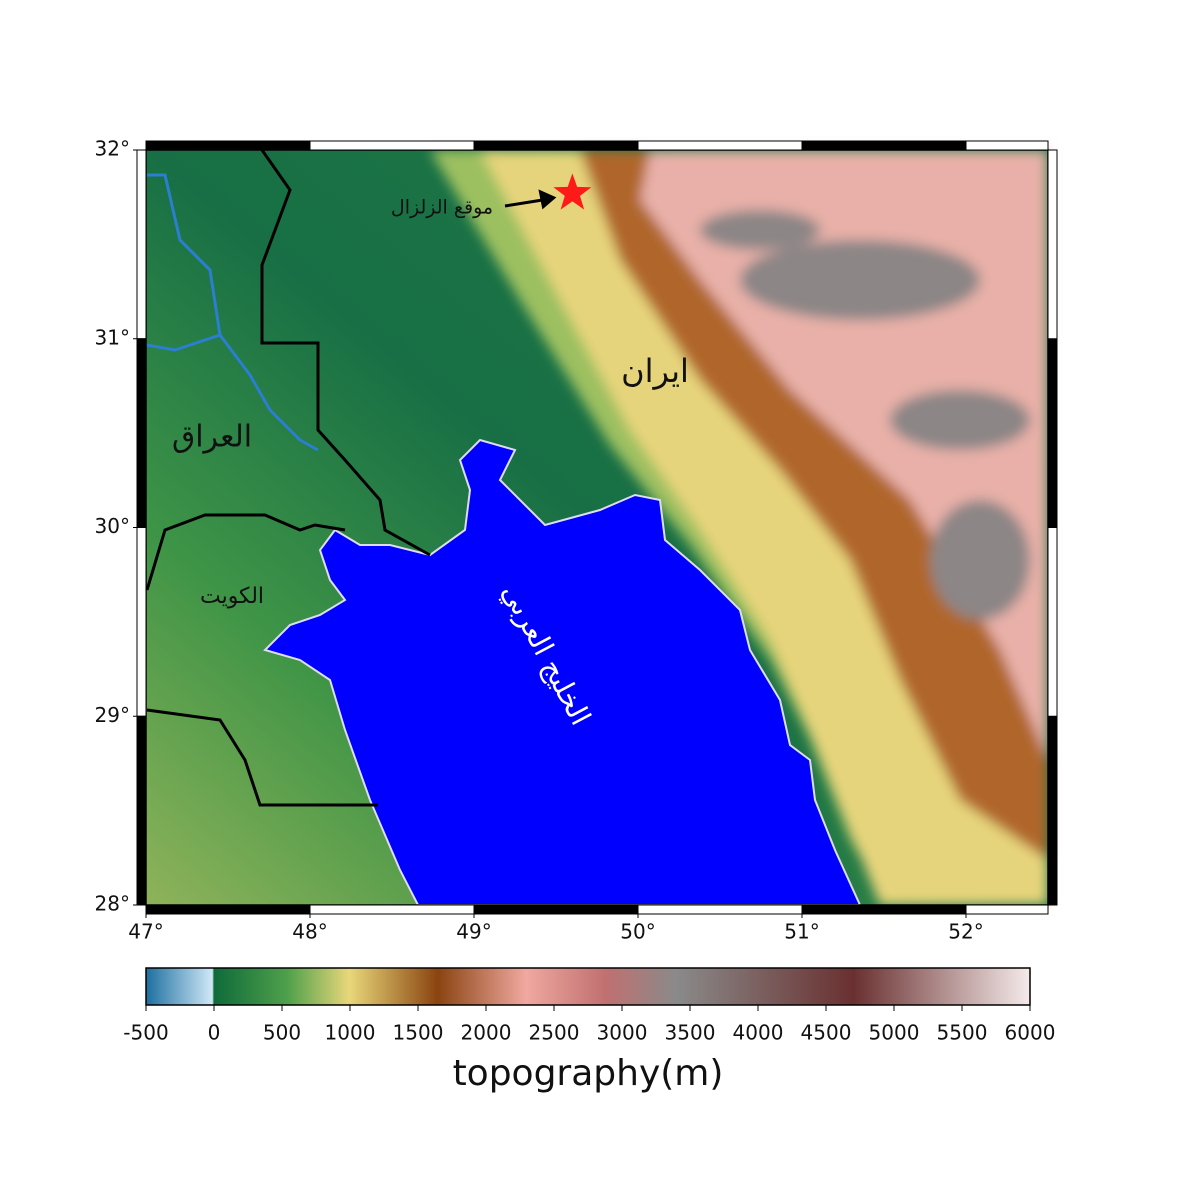 This screenshot has width=1200, height=1200. I want to click on colorbar-tick-label: 1500, so click(418, 1033).